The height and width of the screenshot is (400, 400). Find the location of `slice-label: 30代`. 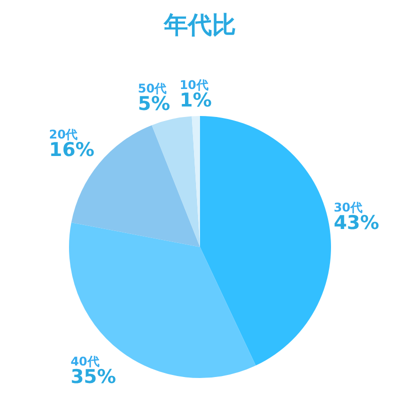

slice-label: 30代 is located at coordinates (348, 207).